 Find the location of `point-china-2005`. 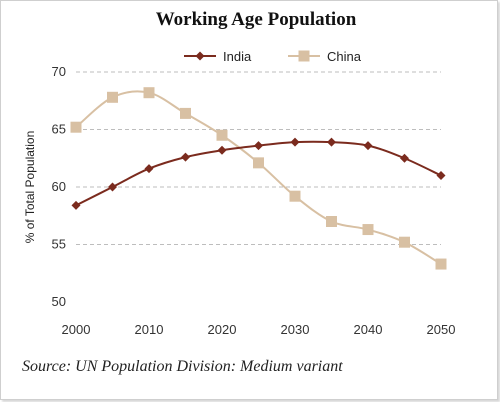

point-china-2005 is located at coordinates (112, 97).